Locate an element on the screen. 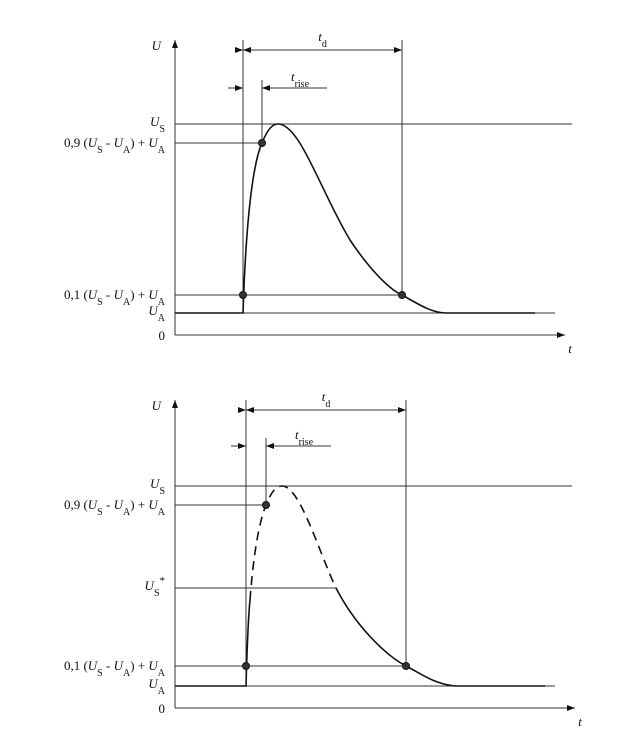 This screenshot has width=630, height=745. pulse-curve-dashed is located at coordinates (293, 543).